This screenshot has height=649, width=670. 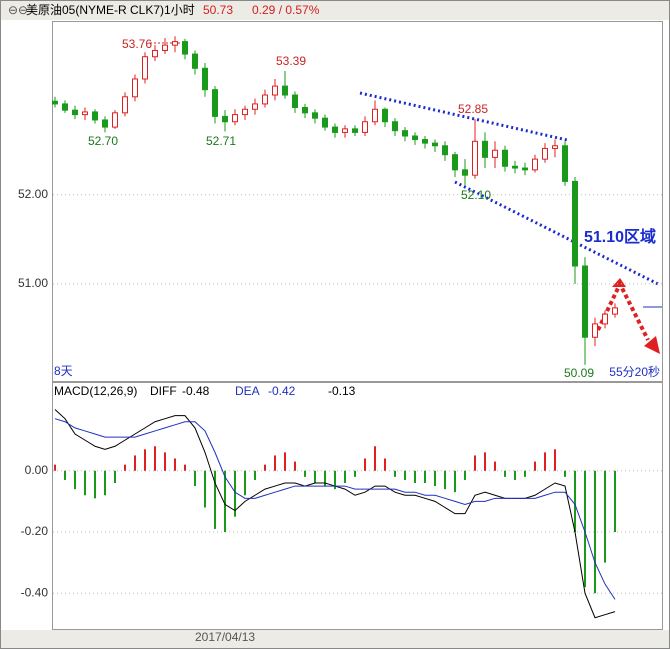 What do you see at coordinates (291, 61) in the screenshot?
I see `extreme-label: 53.39` at bounding box center [291, 61].